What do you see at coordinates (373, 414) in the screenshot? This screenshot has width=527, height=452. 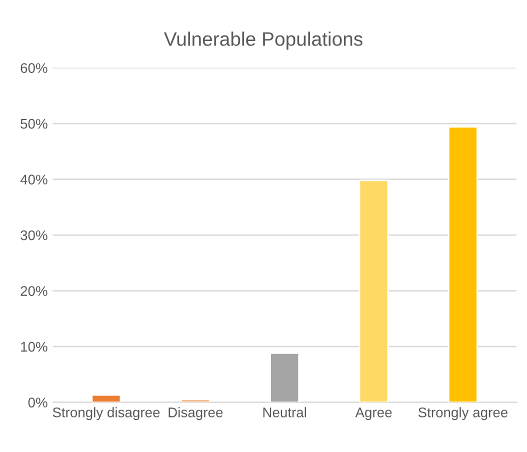 I see `x-tick-label: Agree` at bounding box center [373, 414].